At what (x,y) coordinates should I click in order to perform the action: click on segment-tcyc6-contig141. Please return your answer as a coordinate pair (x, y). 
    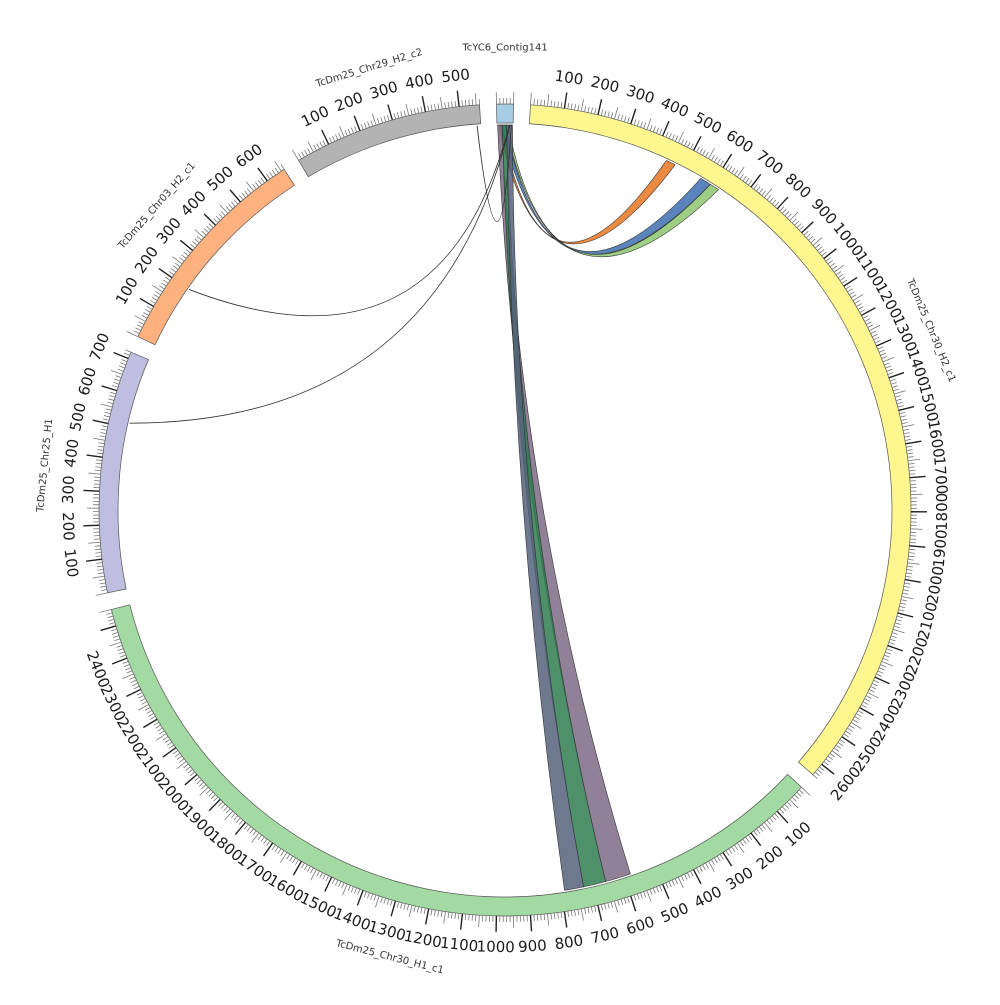
    Looking at the image, I should click on (504, 113).